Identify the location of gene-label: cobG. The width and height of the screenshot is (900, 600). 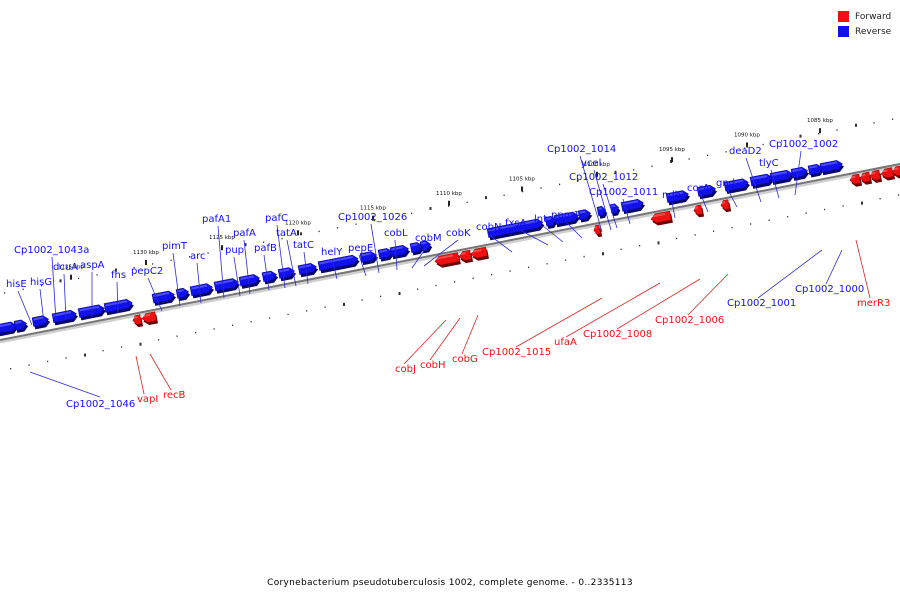
(465, 359).